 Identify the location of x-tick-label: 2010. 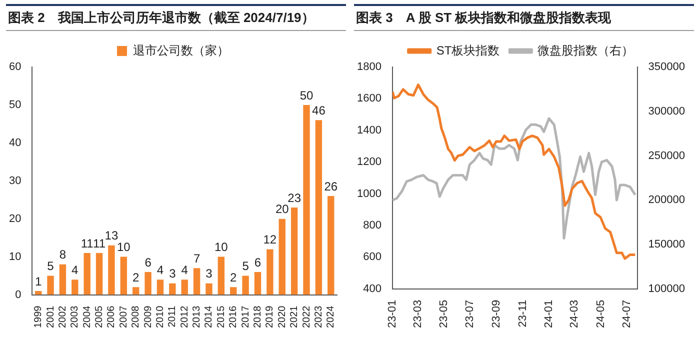
(160, 316).